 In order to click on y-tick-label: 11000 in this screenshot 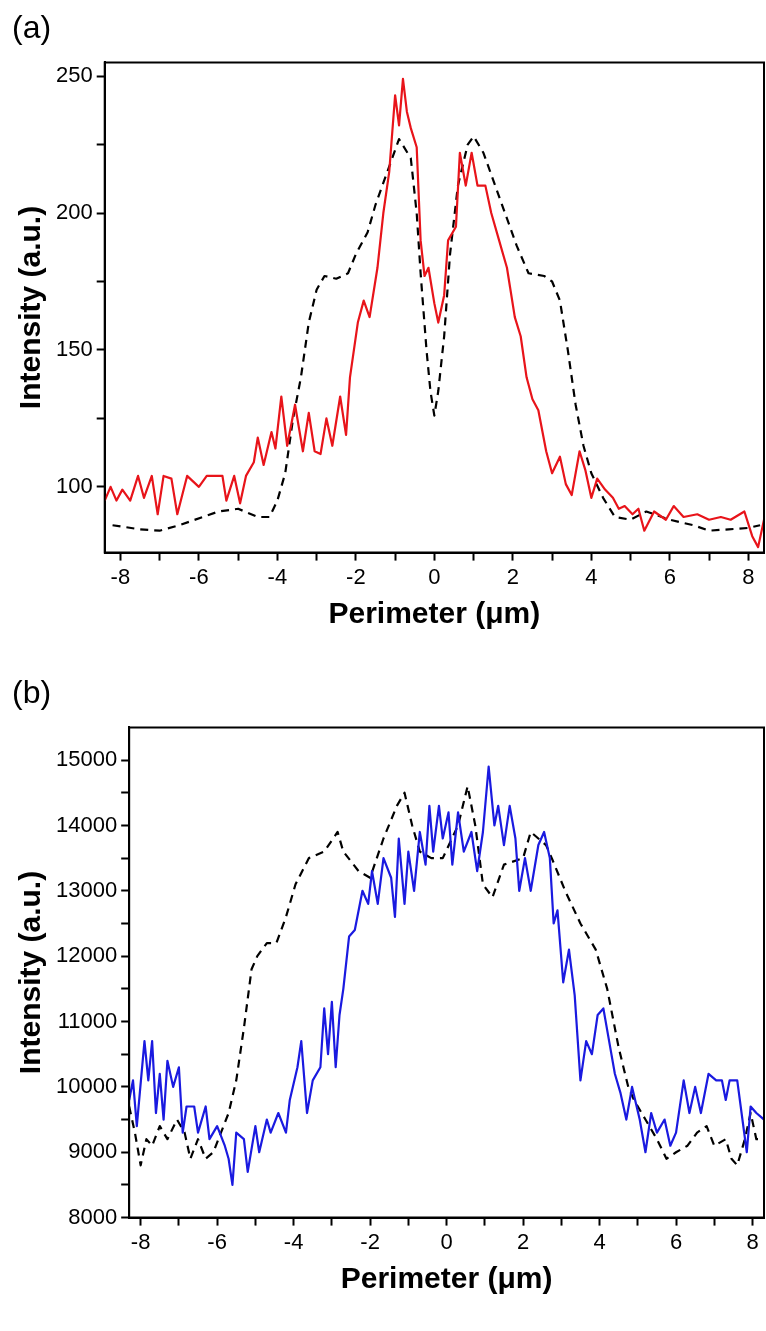, I will do `click(87, 1020)`.